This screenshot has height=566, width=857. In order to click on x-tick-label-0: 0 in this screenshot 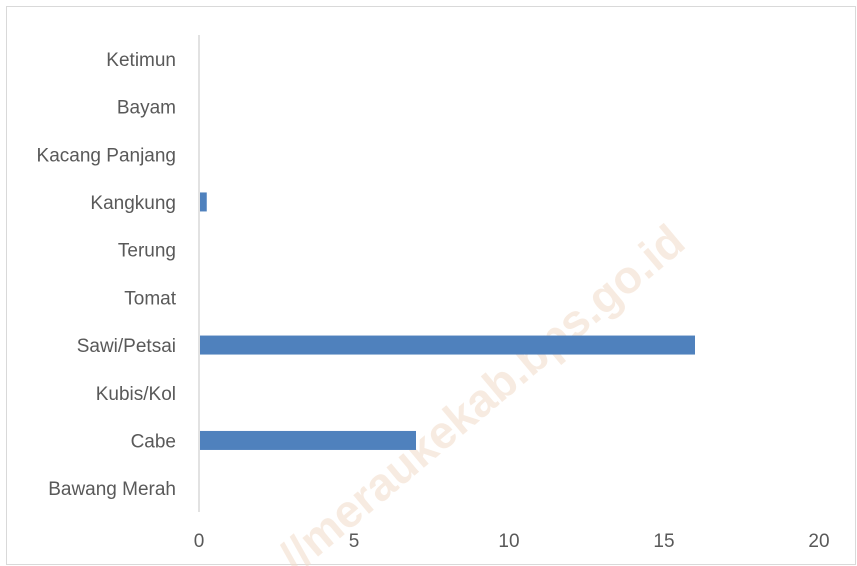, I will do `click(199, 541)`.